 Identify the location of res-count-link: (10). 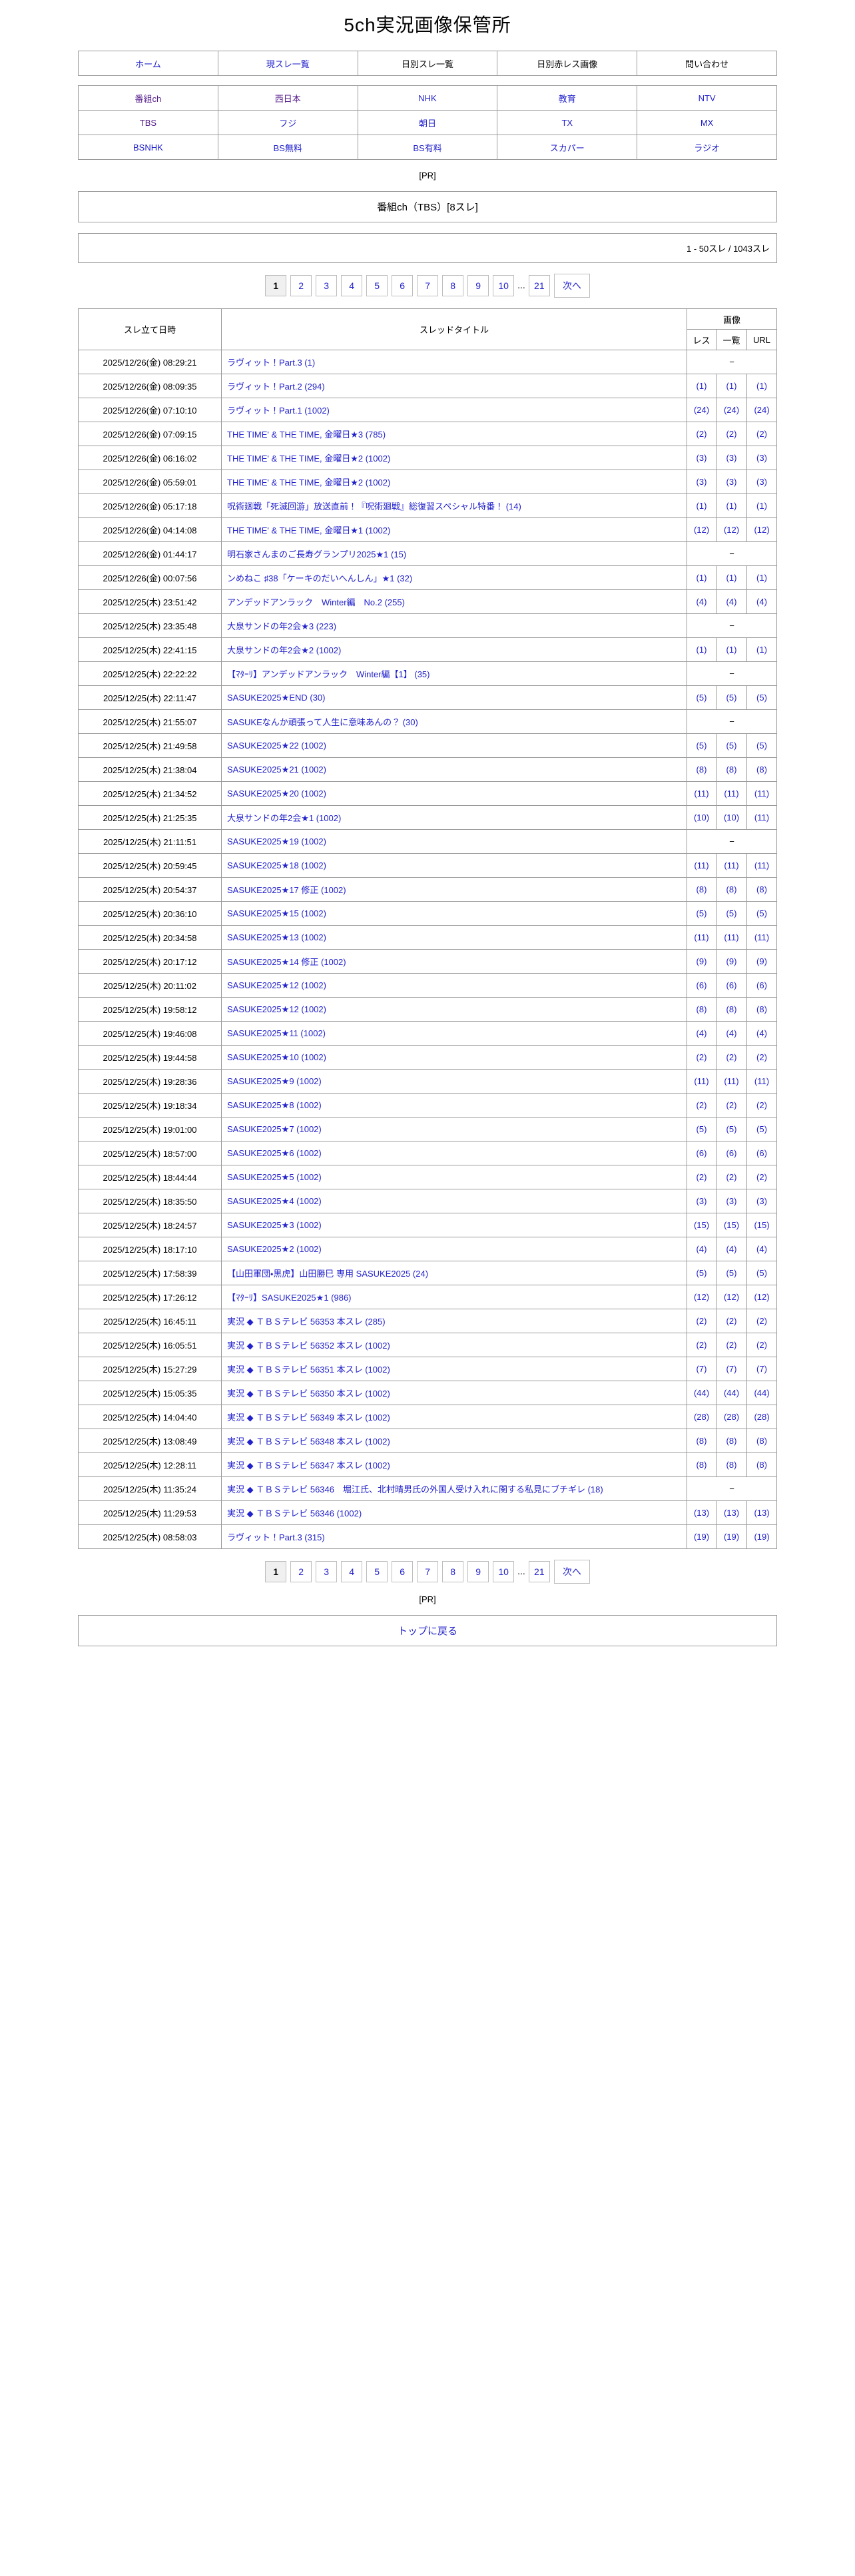
(701, 817).